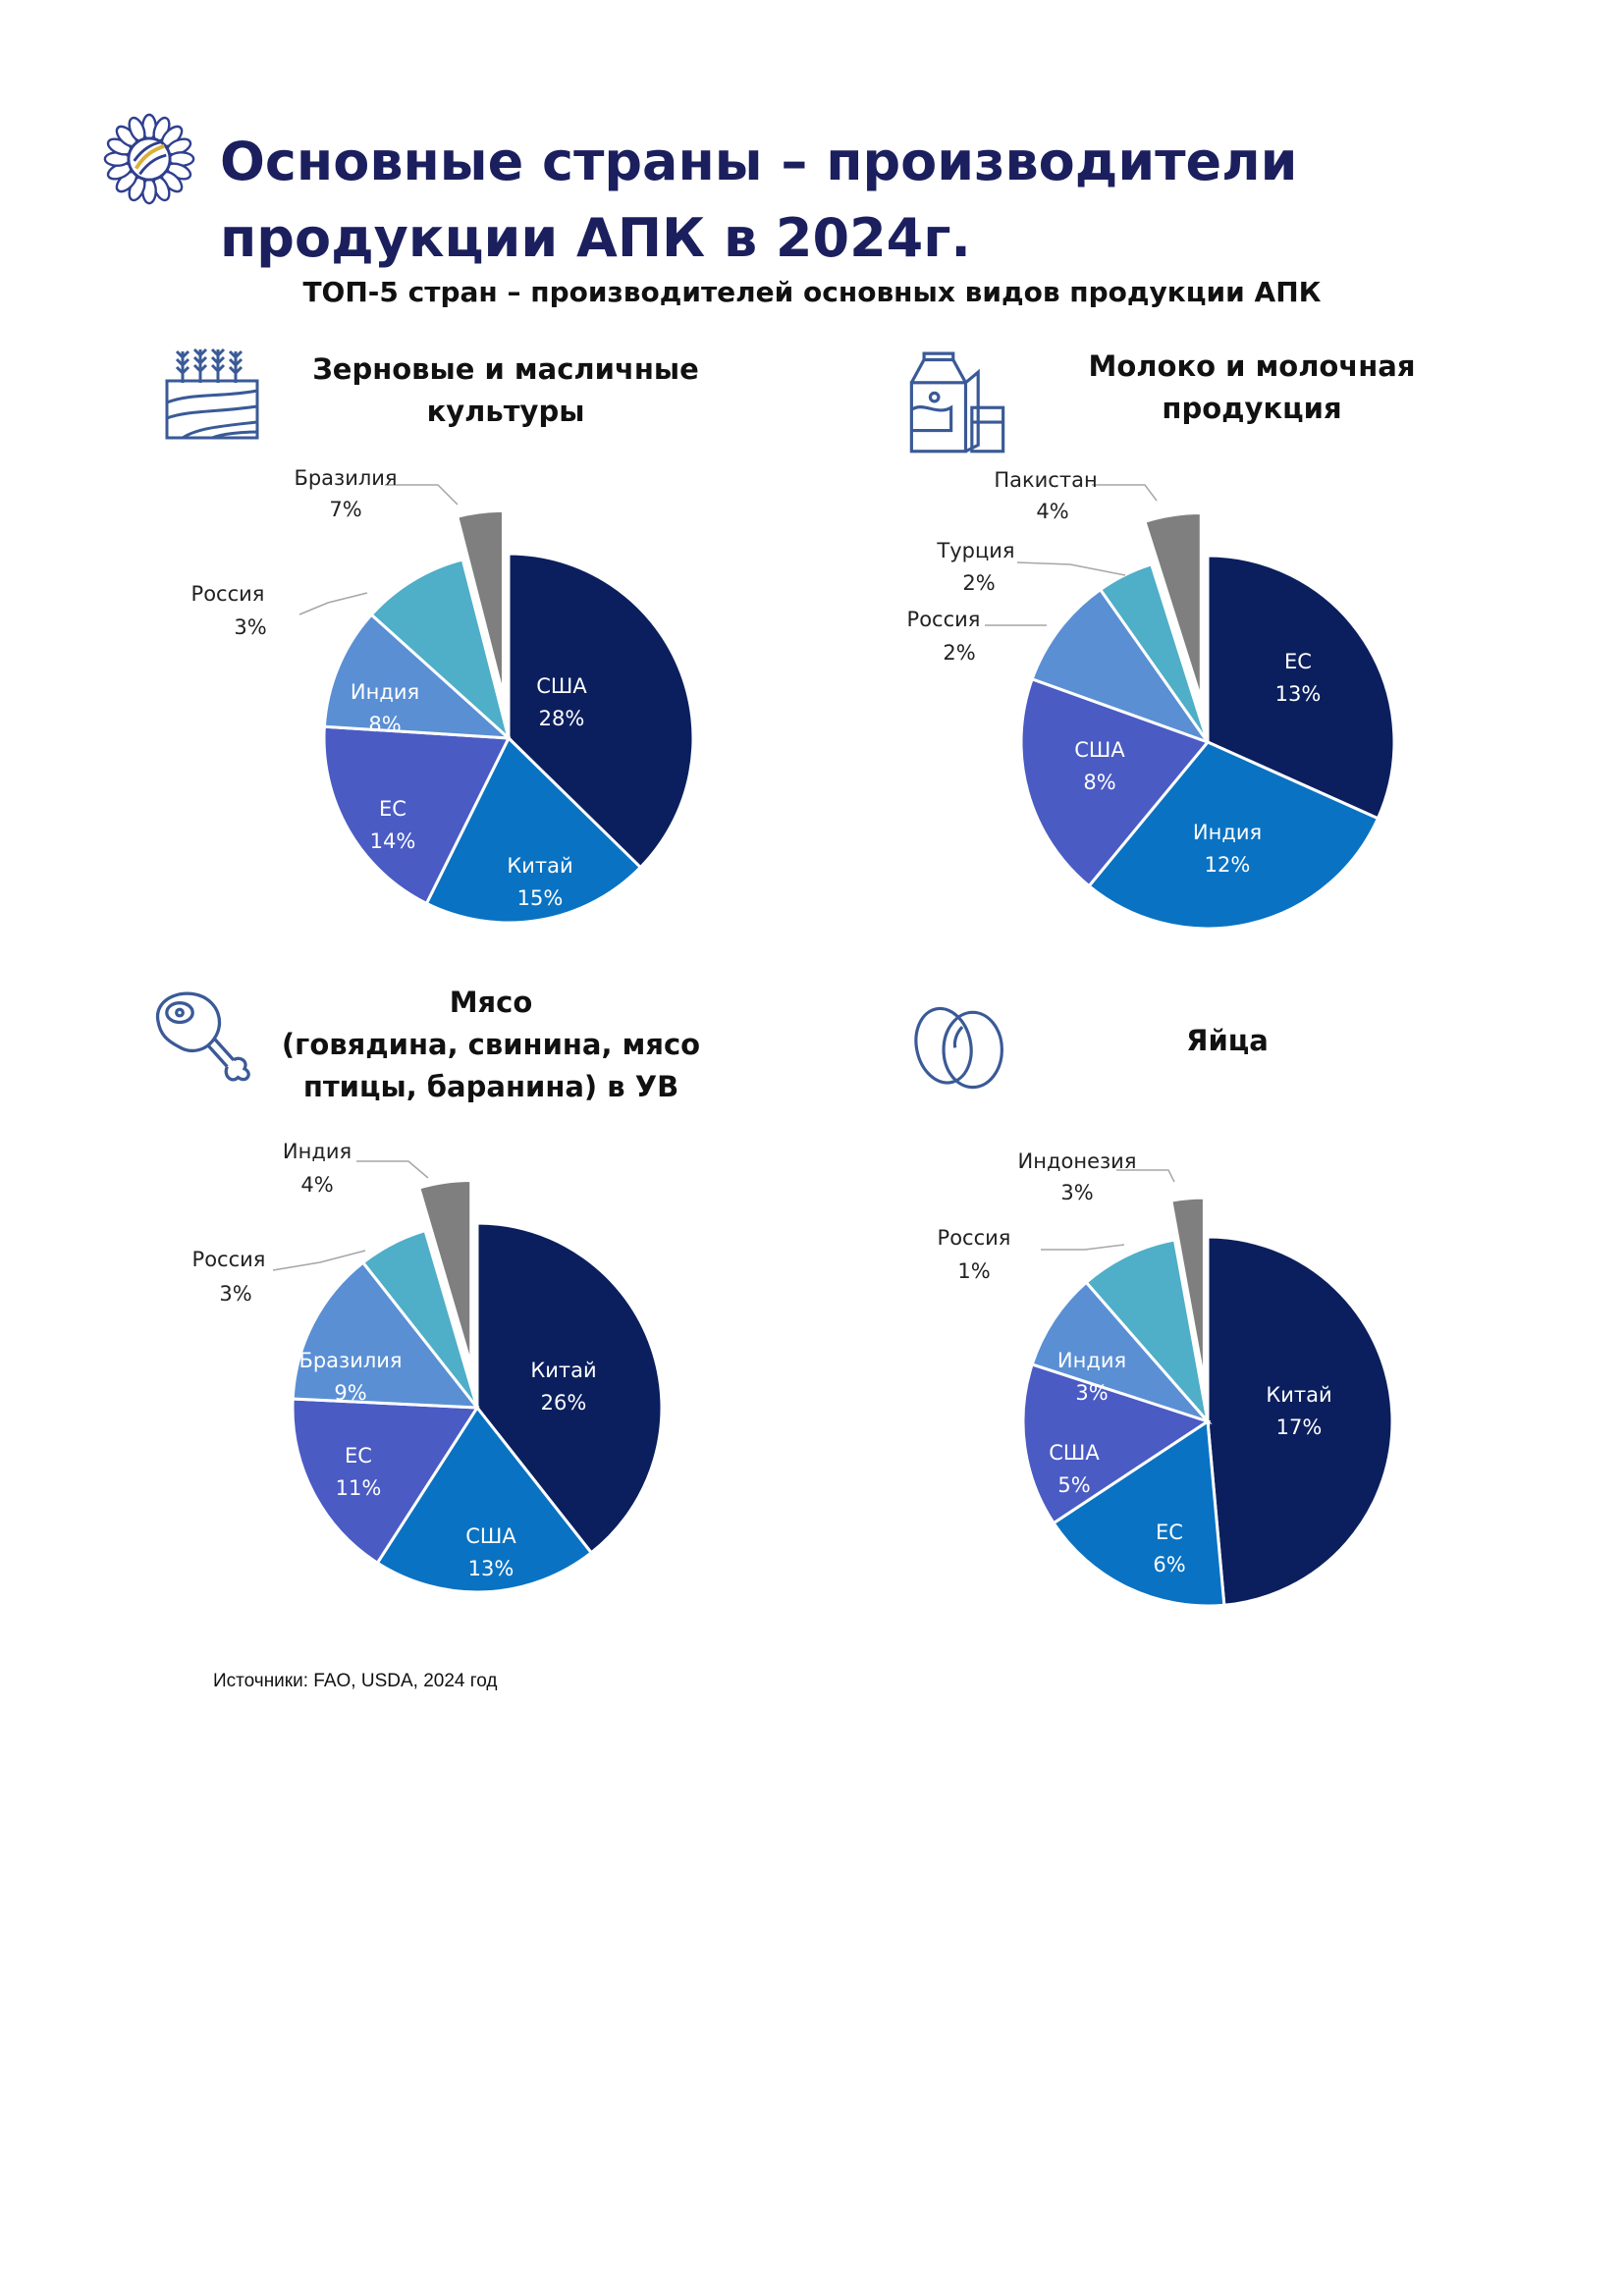  Describe the element at coordinates (1076, 1192) in the screenshot. I see `slice-value-eggs-indonesia: 3%` at that location.